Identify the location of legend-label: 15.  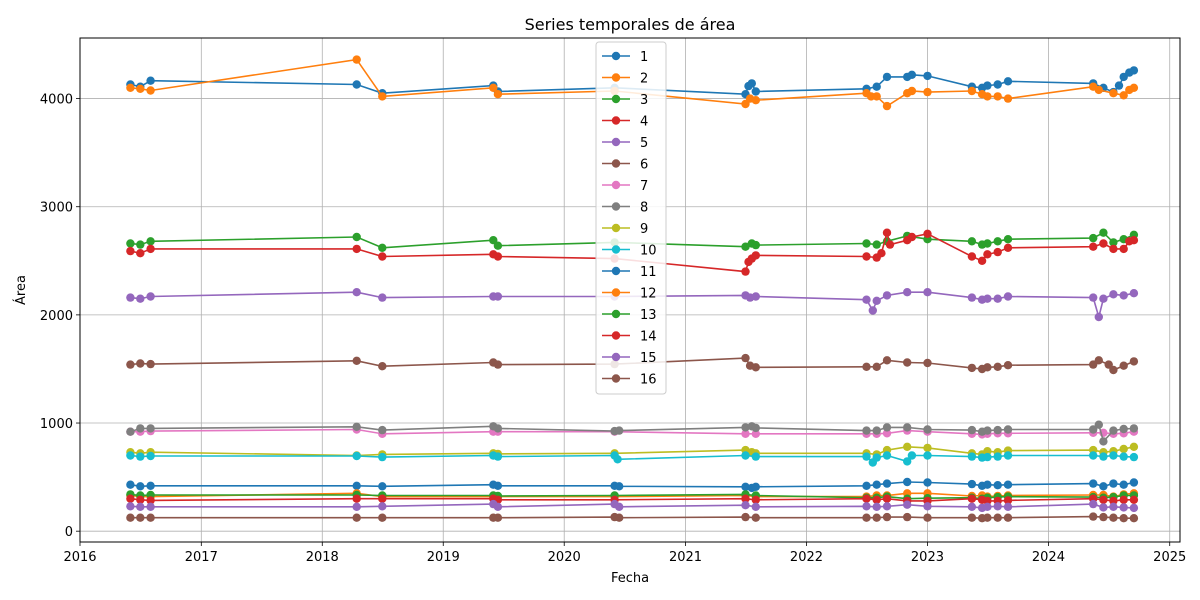
(648, 358).